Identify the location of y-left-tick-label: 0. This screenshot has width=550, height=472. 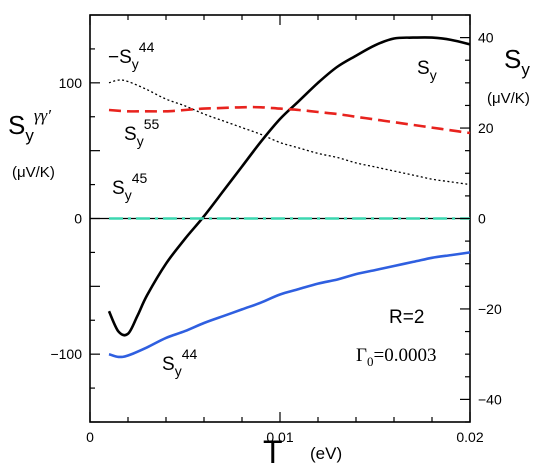
(78, 219).